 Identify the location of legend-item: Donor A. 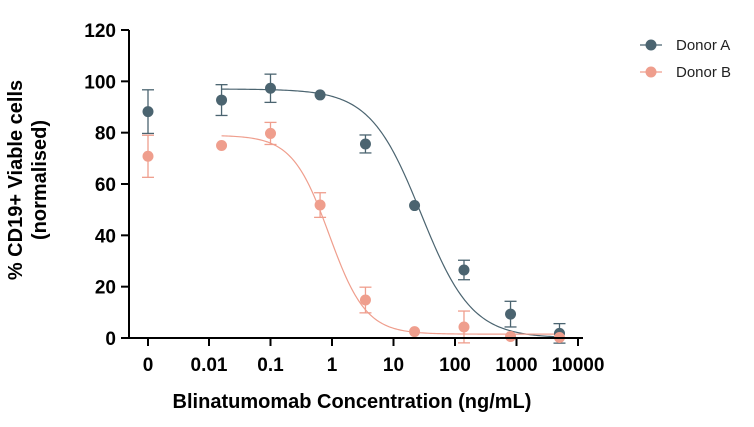
(685, 45).